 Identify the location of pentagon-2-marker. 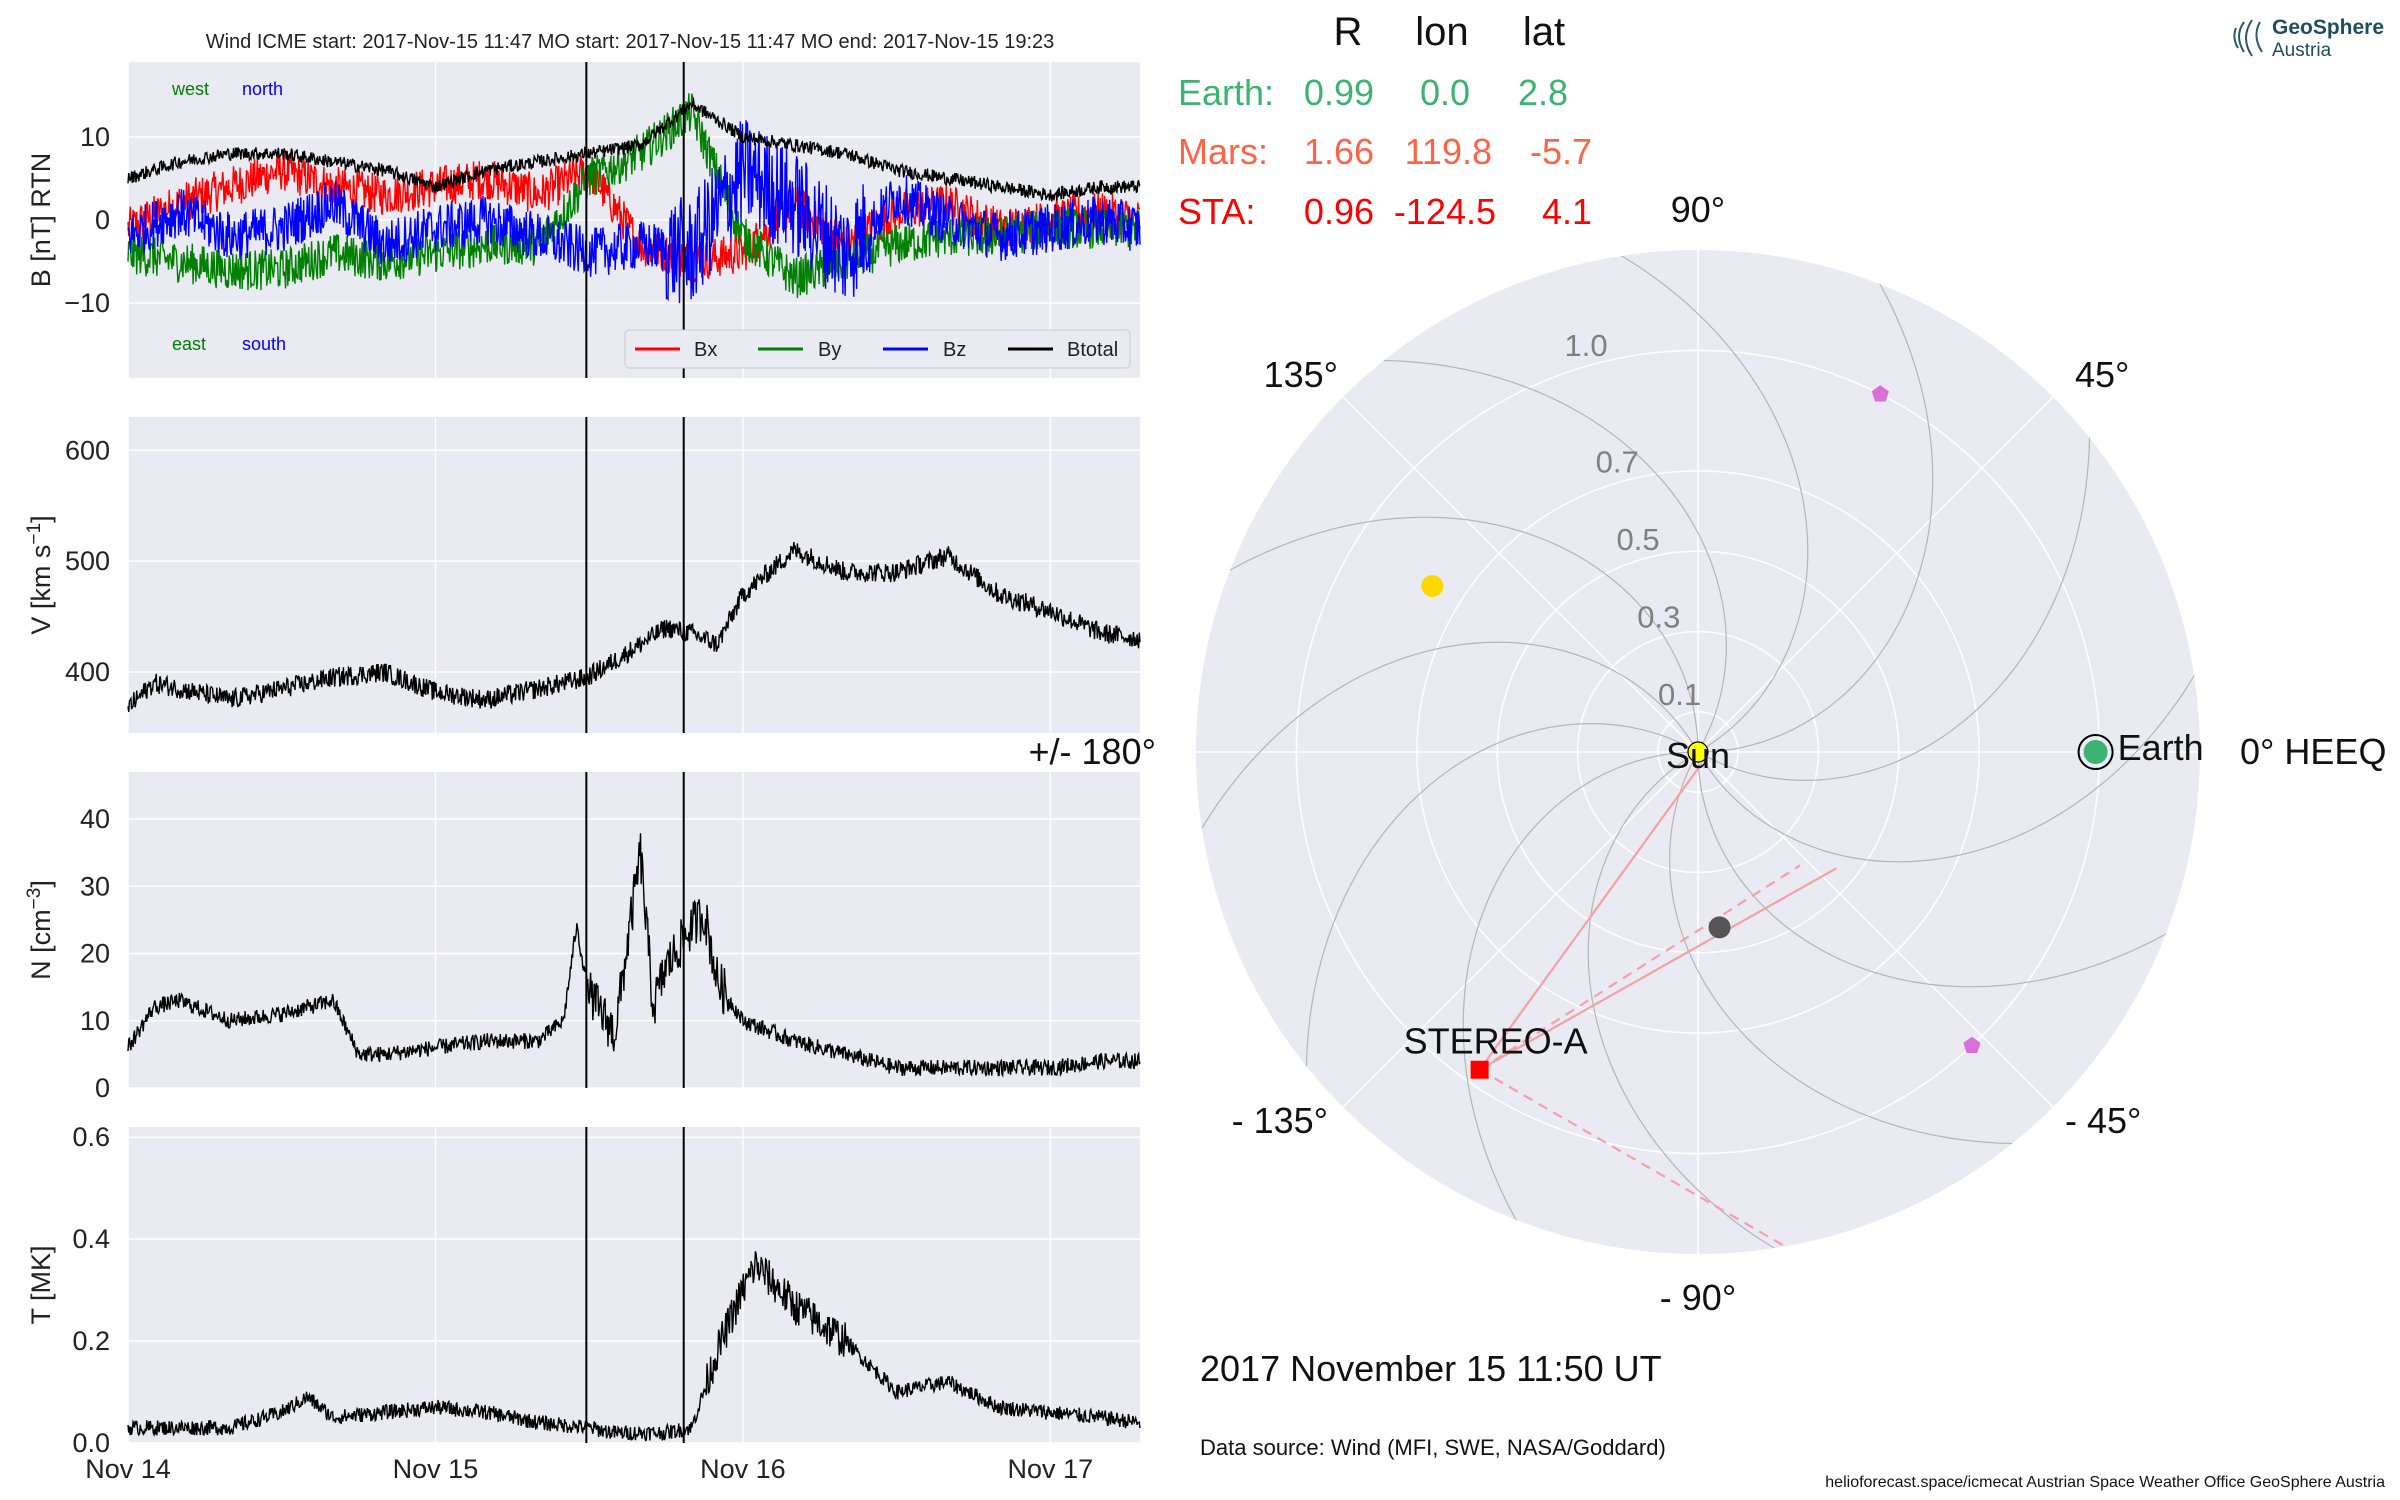
(1972, 1044).